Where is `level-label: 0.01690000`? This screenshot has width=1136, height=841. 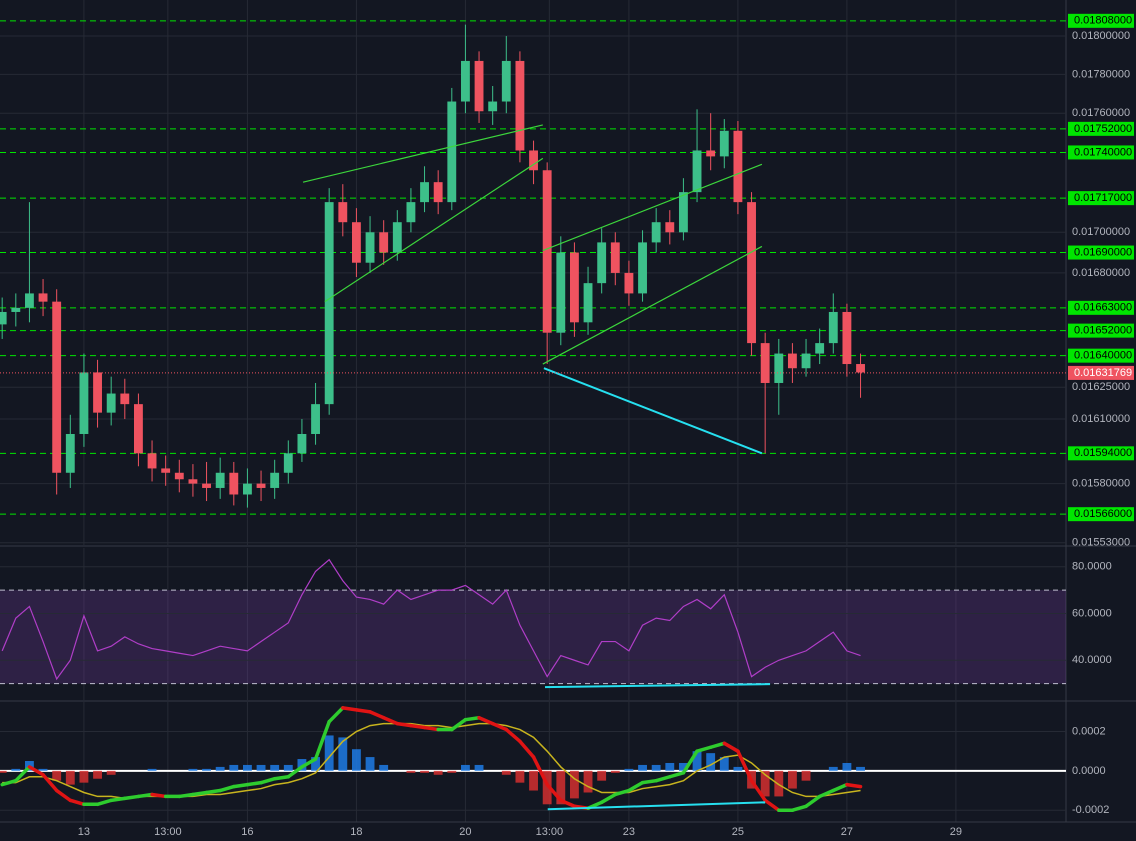
level-label: 0.01690000 is located at coordinates (1103, 252).